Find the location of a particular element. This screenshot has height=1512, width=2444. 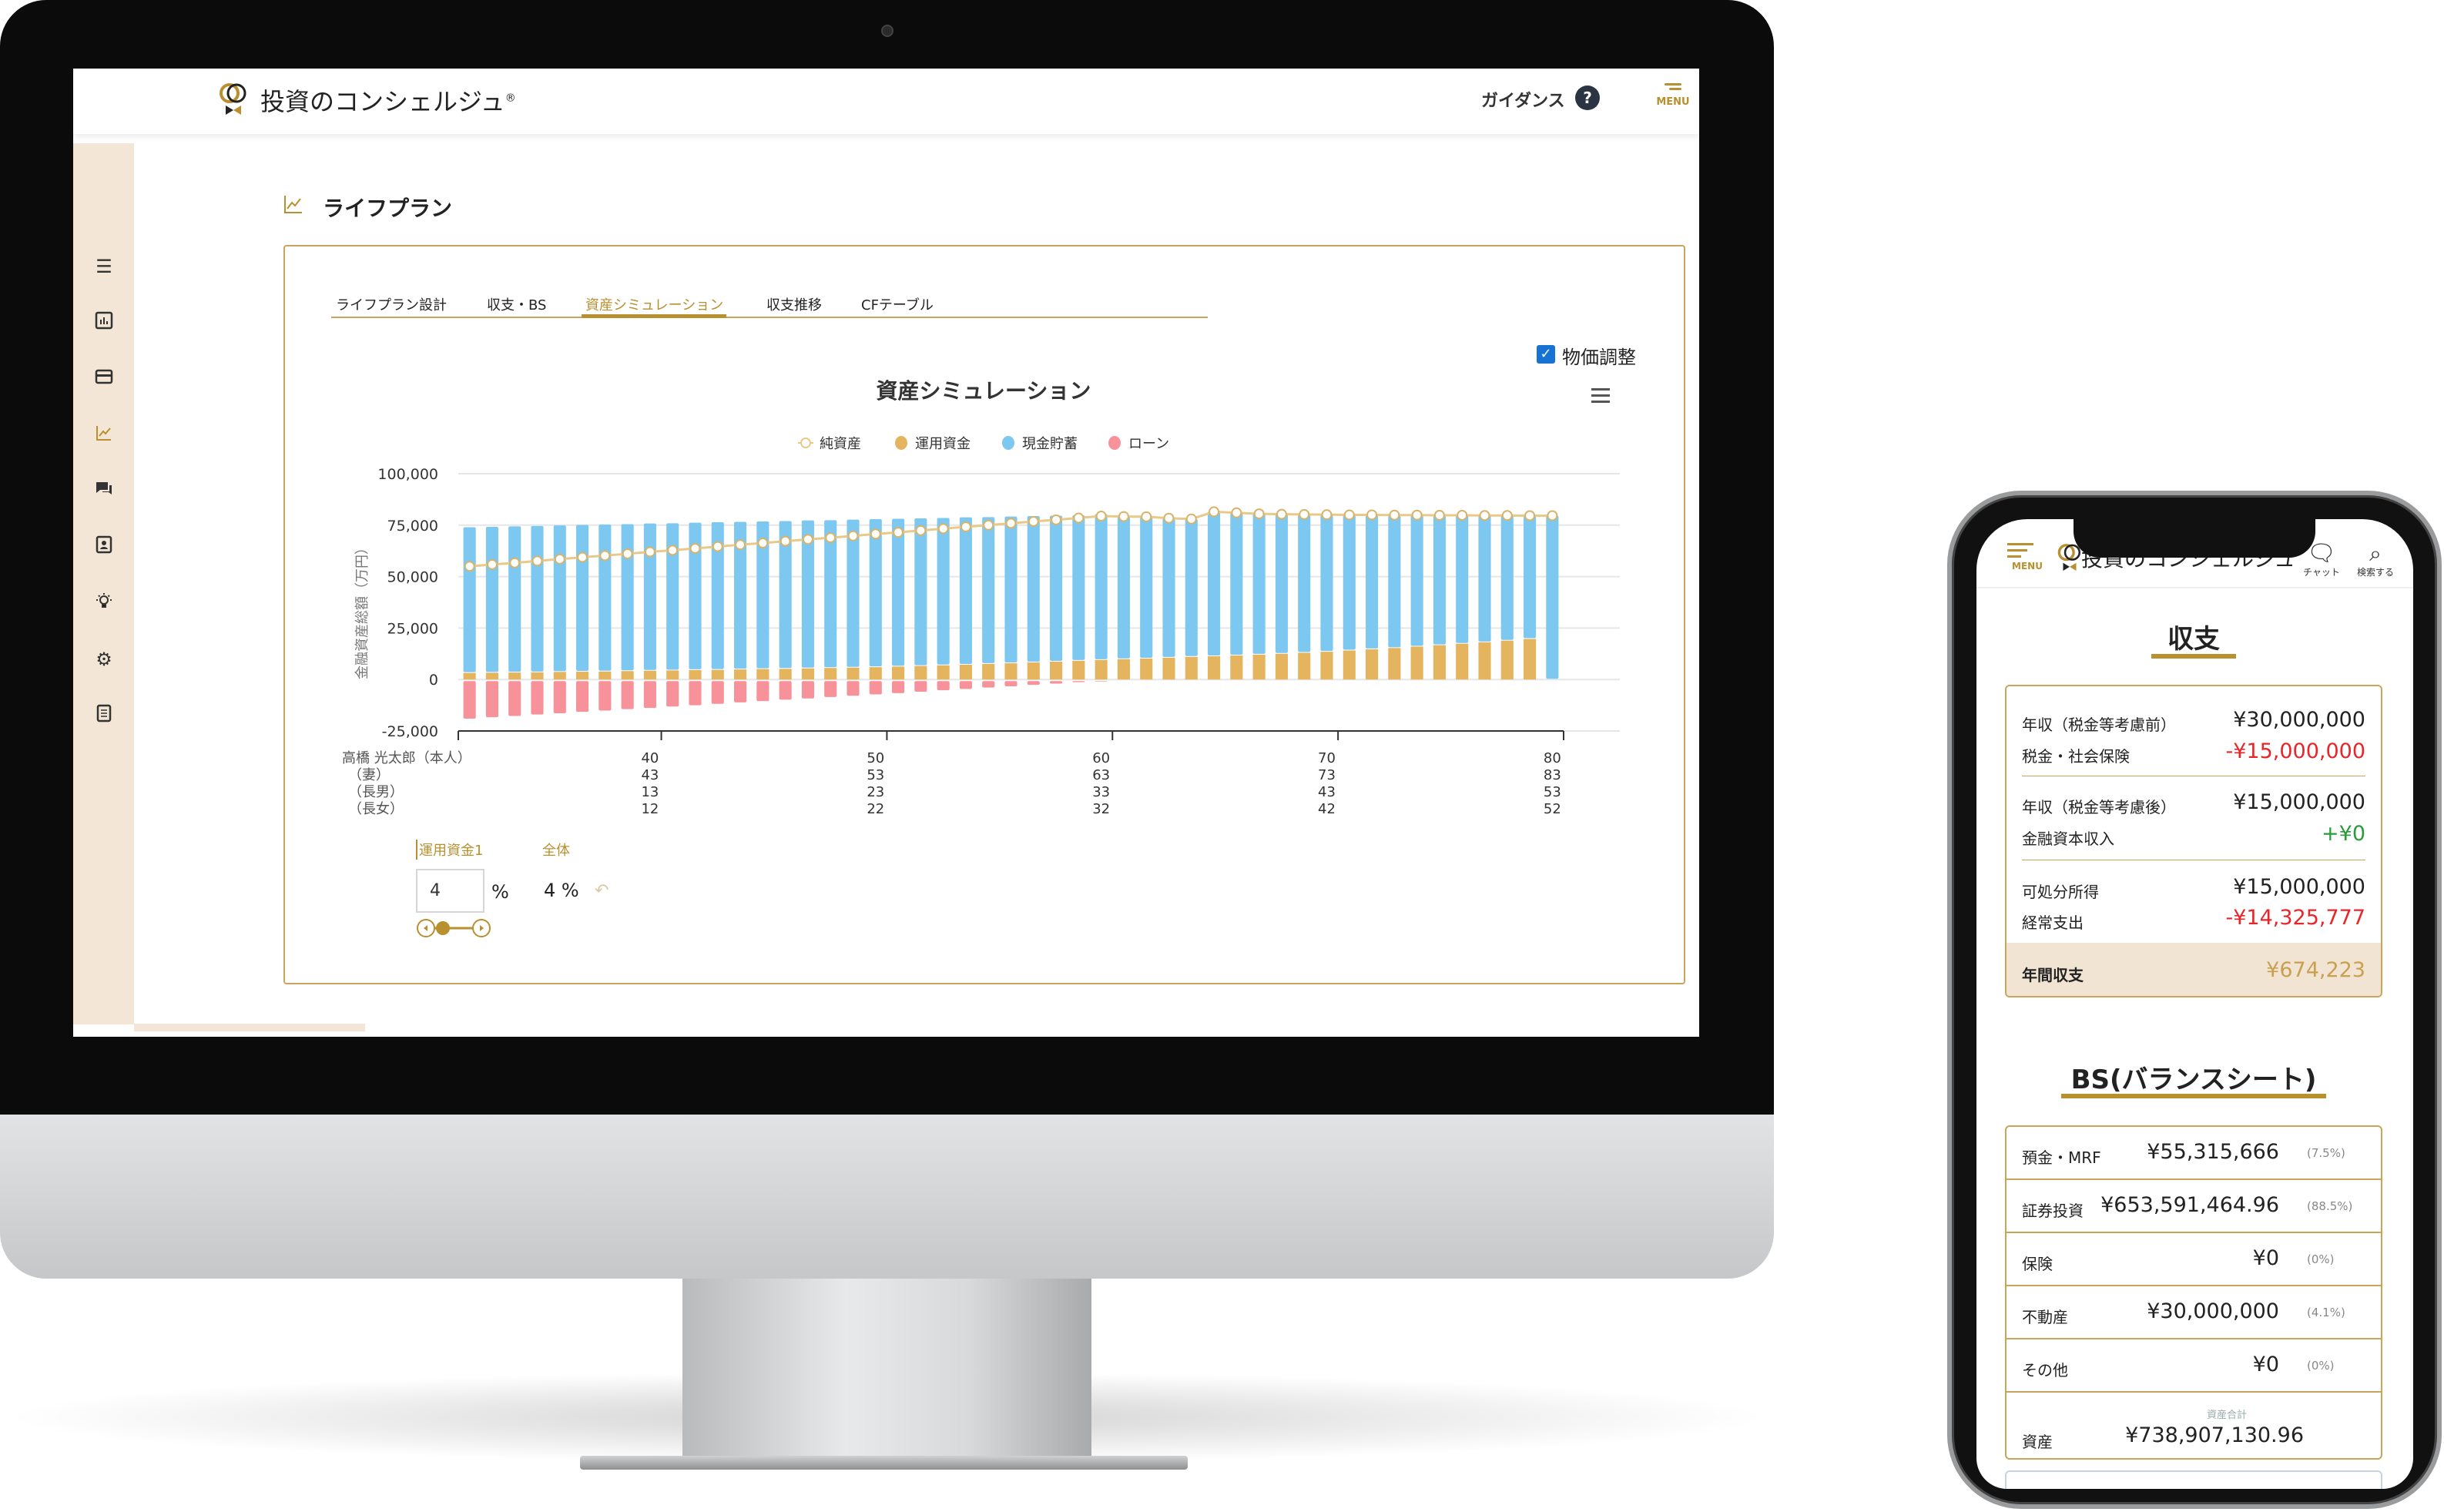

phone-notch is located at coordinates (2194, 536).